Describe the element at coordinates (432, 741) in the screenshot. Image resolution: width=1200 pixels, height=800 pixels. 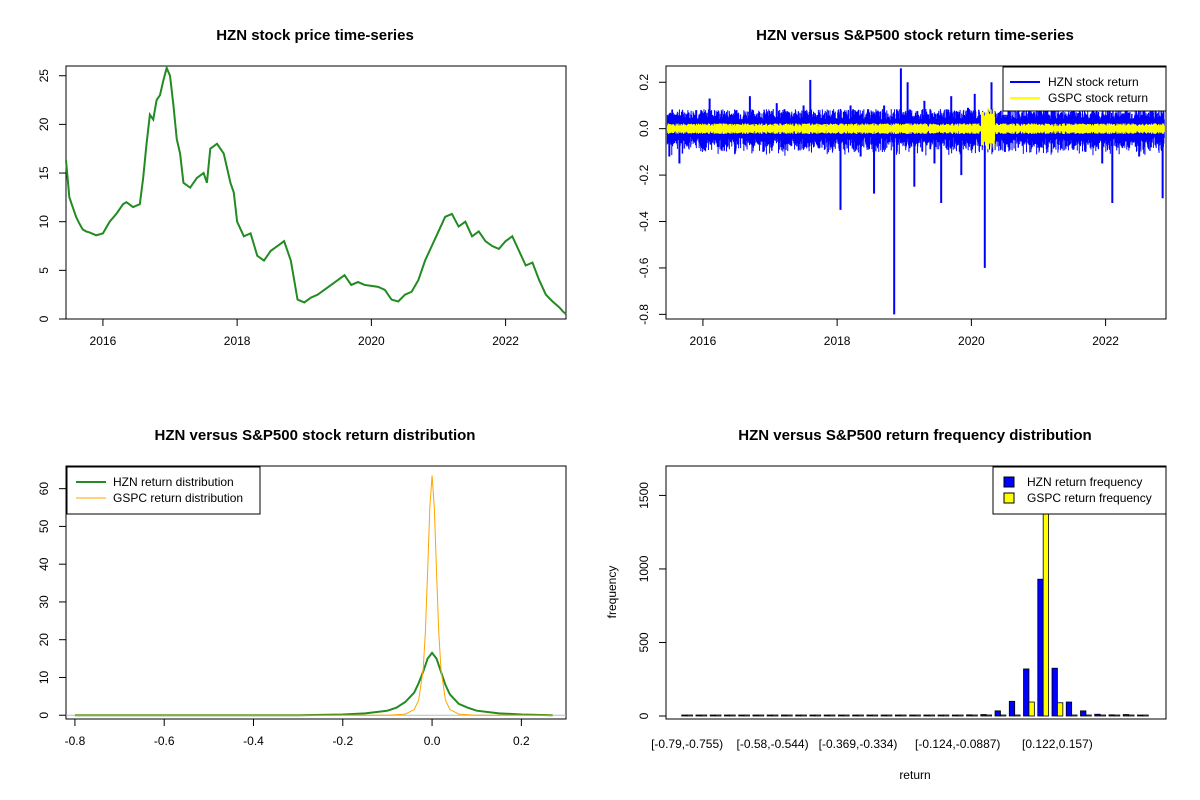
I see `distribution-x-tick-label: 0.0` at that location.